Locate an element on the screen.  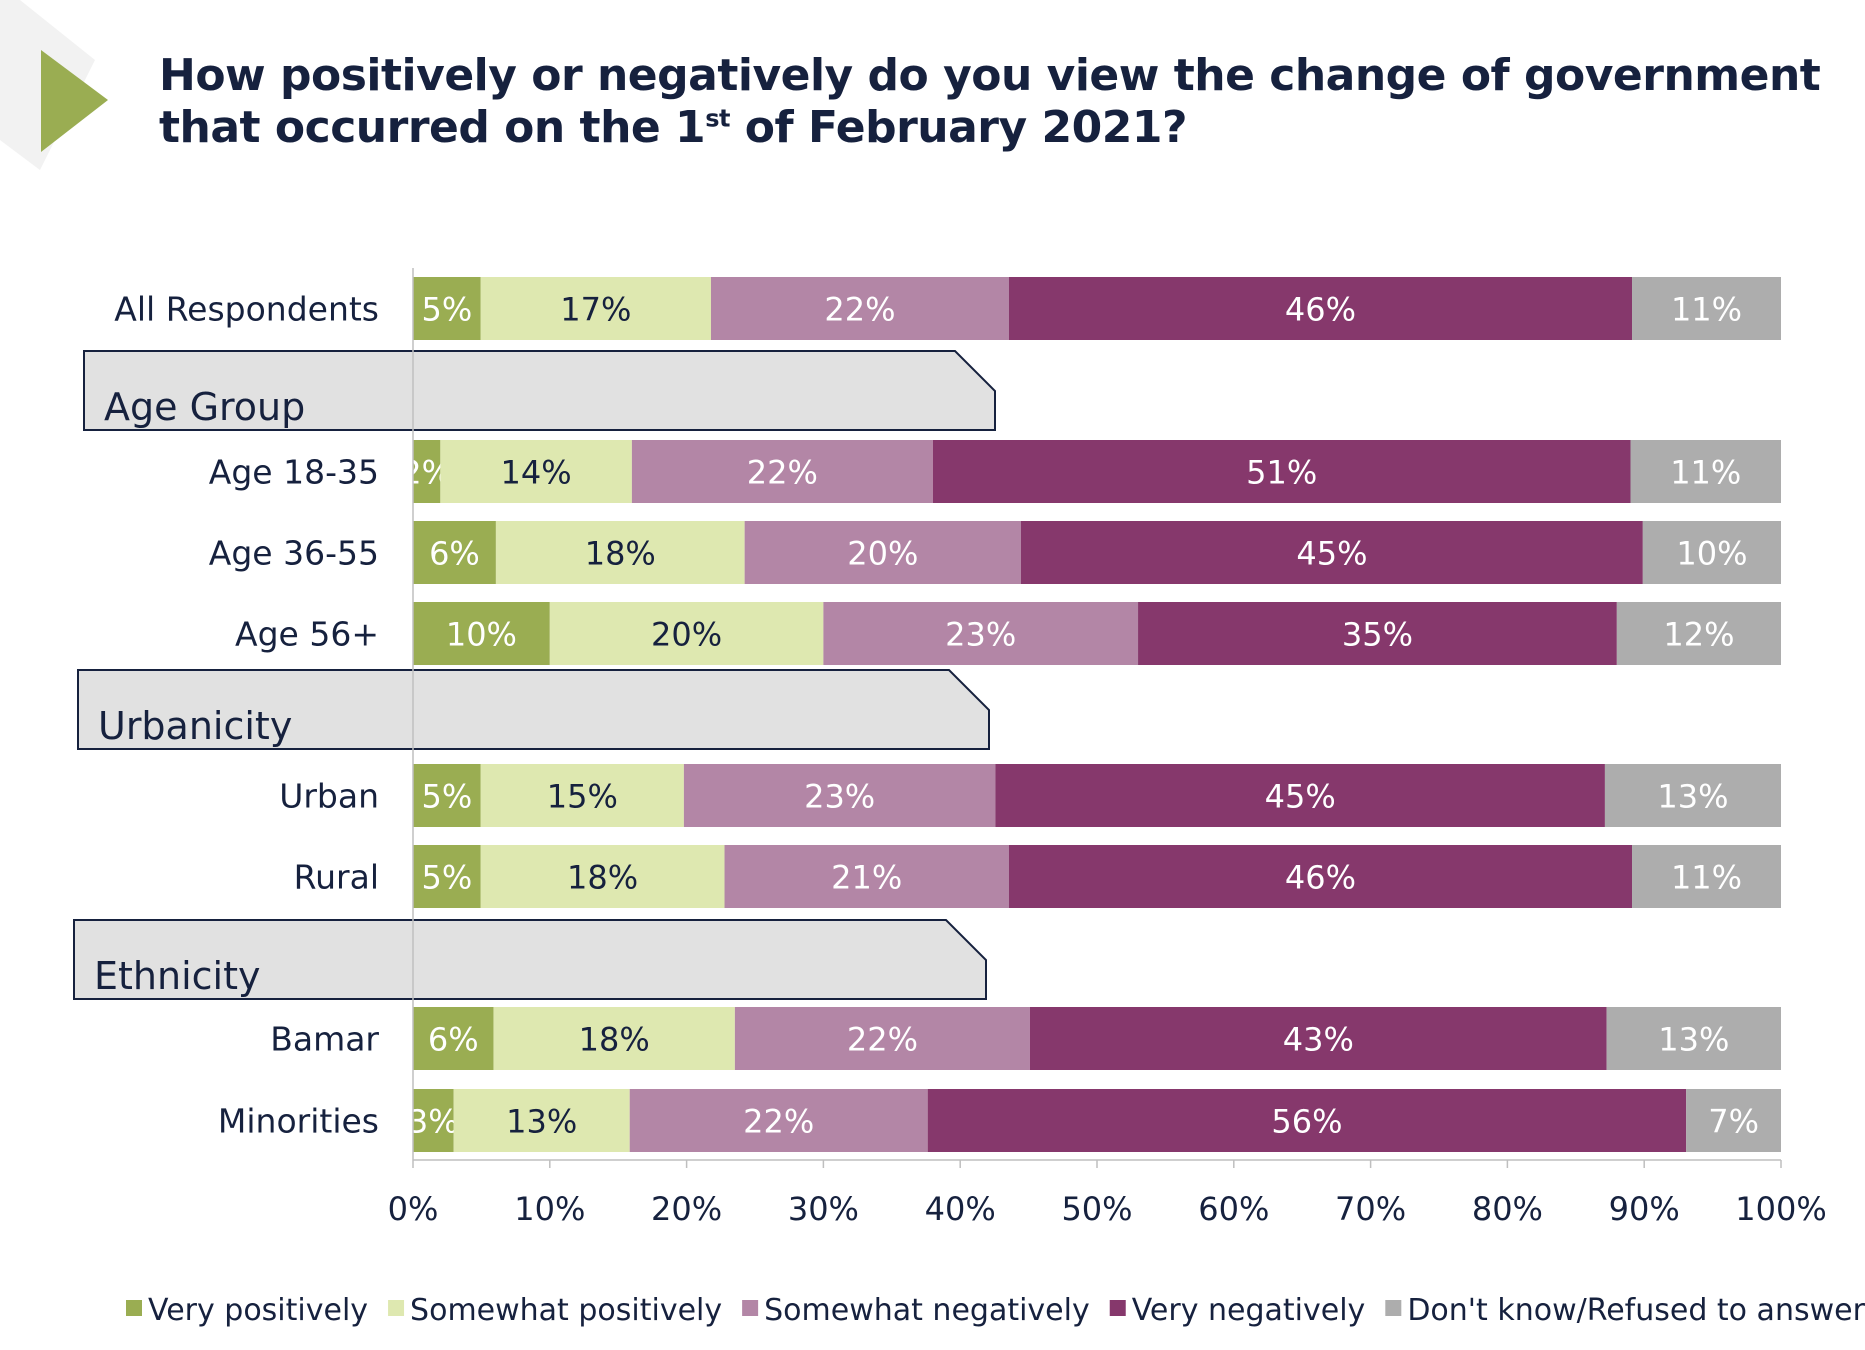
row-label: Age 36-55 is located at coordinates (294, 553).